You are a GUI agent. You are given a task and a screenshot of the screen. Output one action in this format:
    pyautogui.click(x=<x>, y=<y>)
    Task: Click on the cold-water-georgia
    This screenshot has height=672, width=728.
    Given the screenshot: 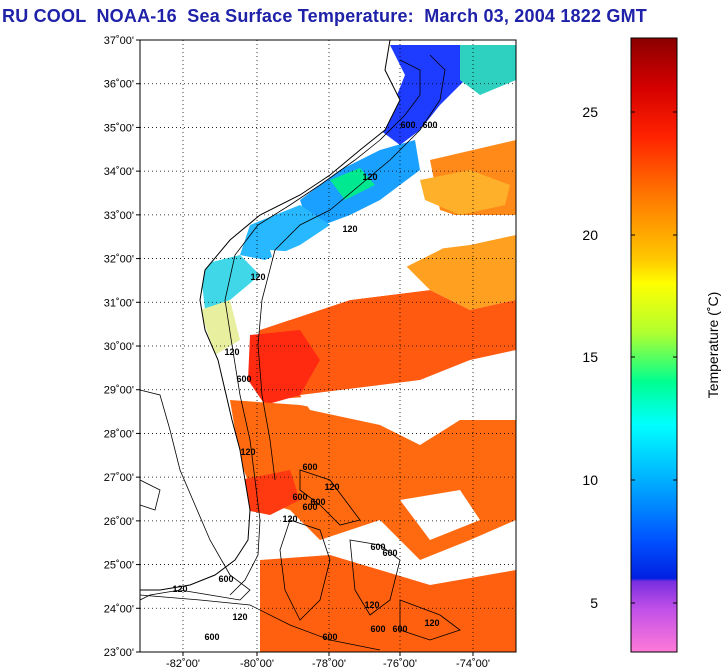 What is the action you would take?
    pyautogui.click(x=285, y=232)
    